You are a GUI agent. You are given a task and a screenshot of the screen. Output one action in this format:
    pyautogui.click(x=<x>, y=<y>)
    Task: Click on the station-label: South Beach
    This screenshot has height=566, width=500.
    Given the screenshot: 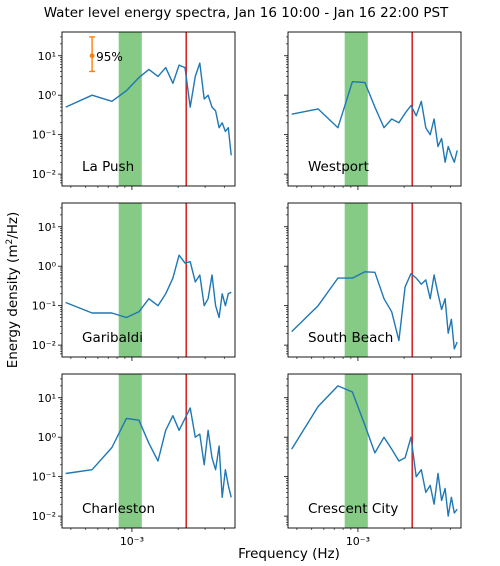 What is the action you would take?
    pyautogui.click(x=350, y=338)
    